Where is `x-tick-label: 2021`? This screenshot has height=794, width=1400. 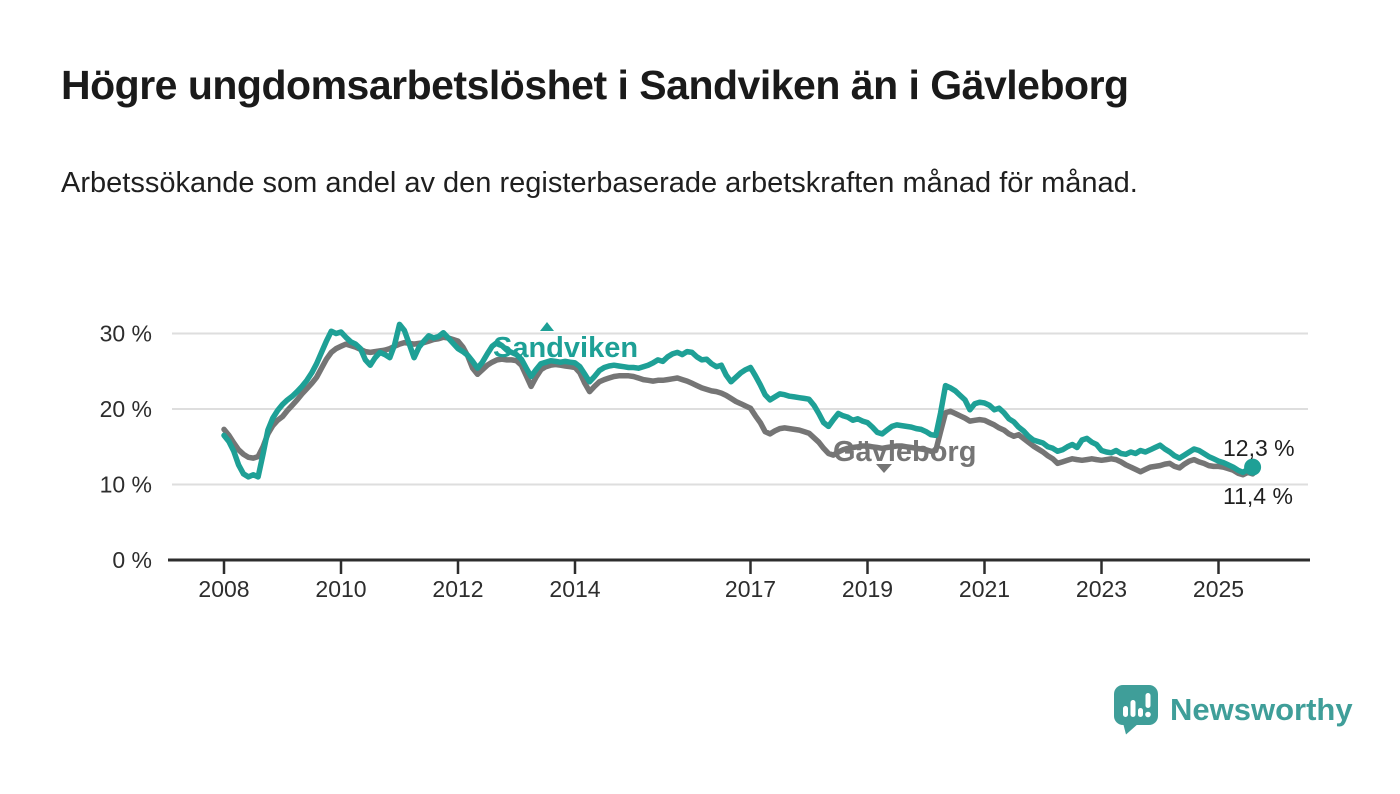 x-tick-label: 2021 is located at coordinates (984, 589).